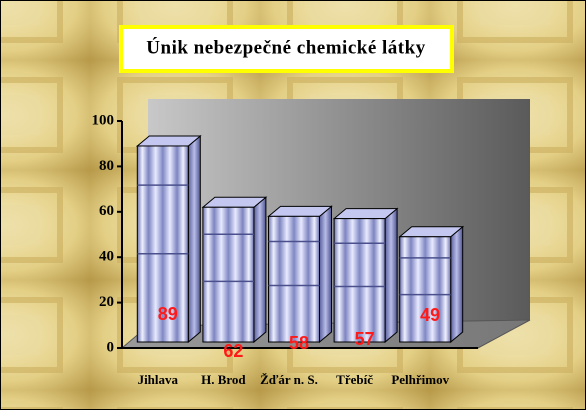  What do you see at coordinates (103, 120) in the screenshot?
I see `y-tick-label: 100` at bounding box center [103, 120].